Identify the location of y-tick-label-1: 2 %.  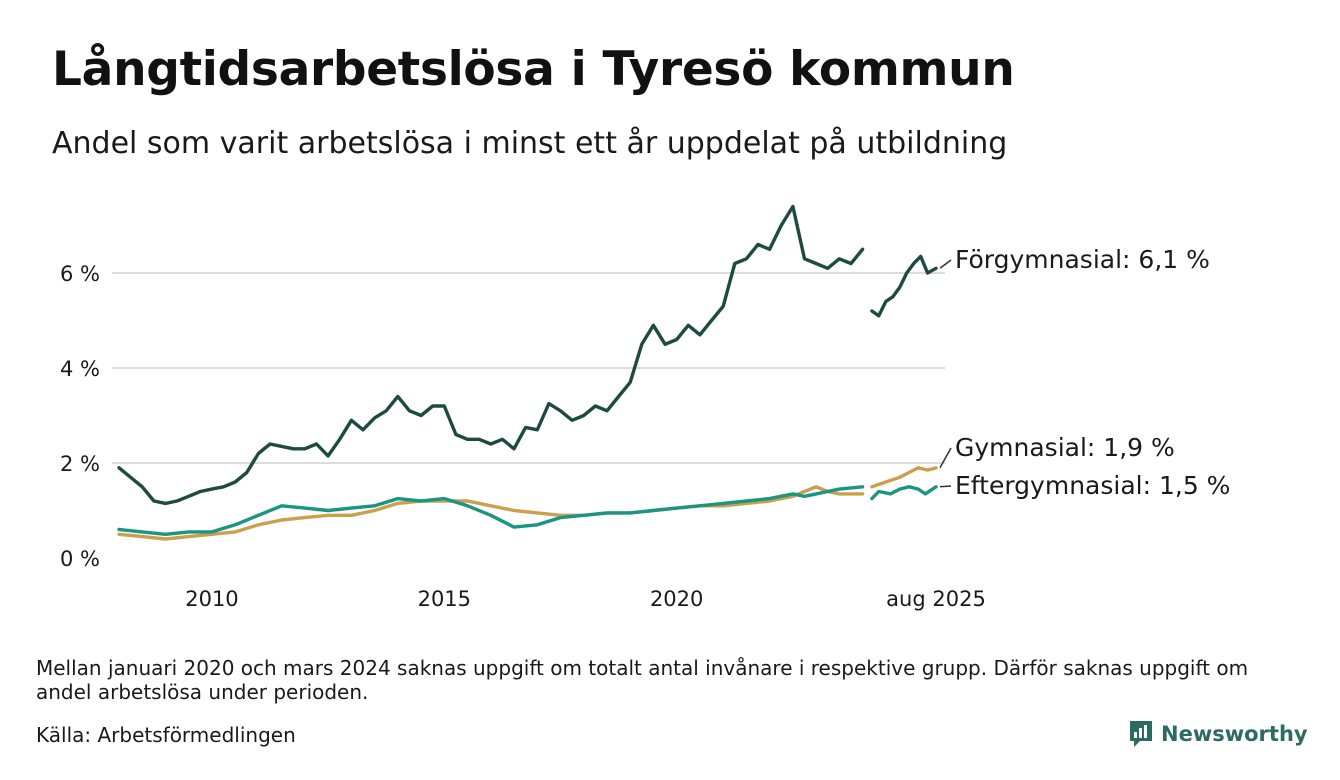
(80, 464).